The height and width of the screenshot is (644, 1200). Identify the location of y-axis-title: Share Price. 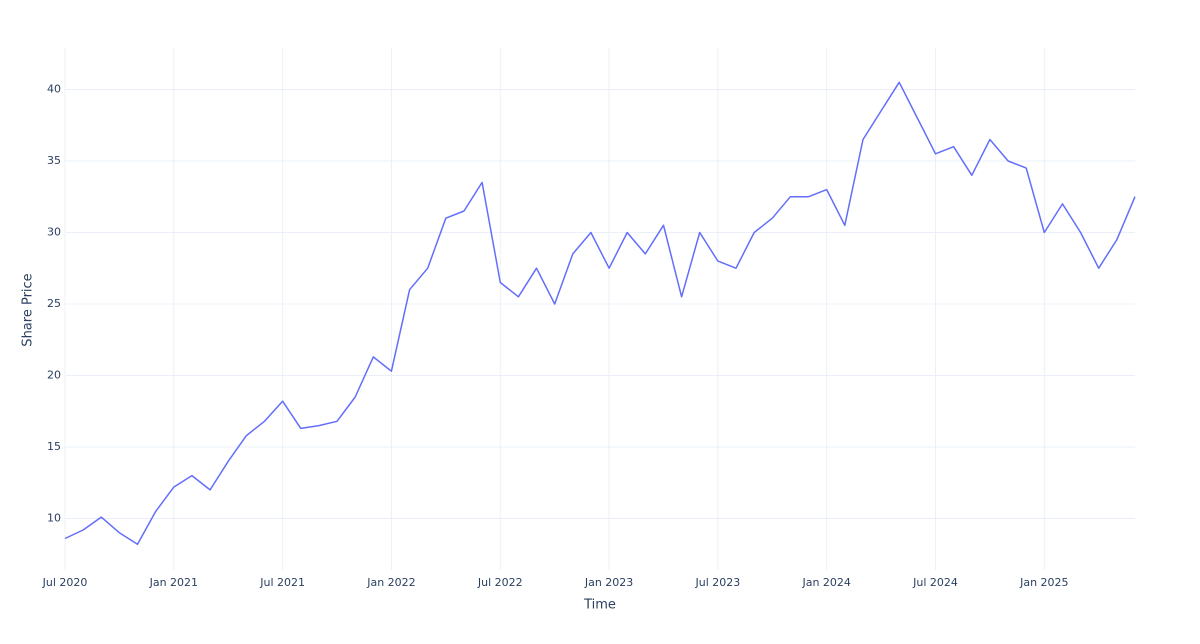
(28, 309).